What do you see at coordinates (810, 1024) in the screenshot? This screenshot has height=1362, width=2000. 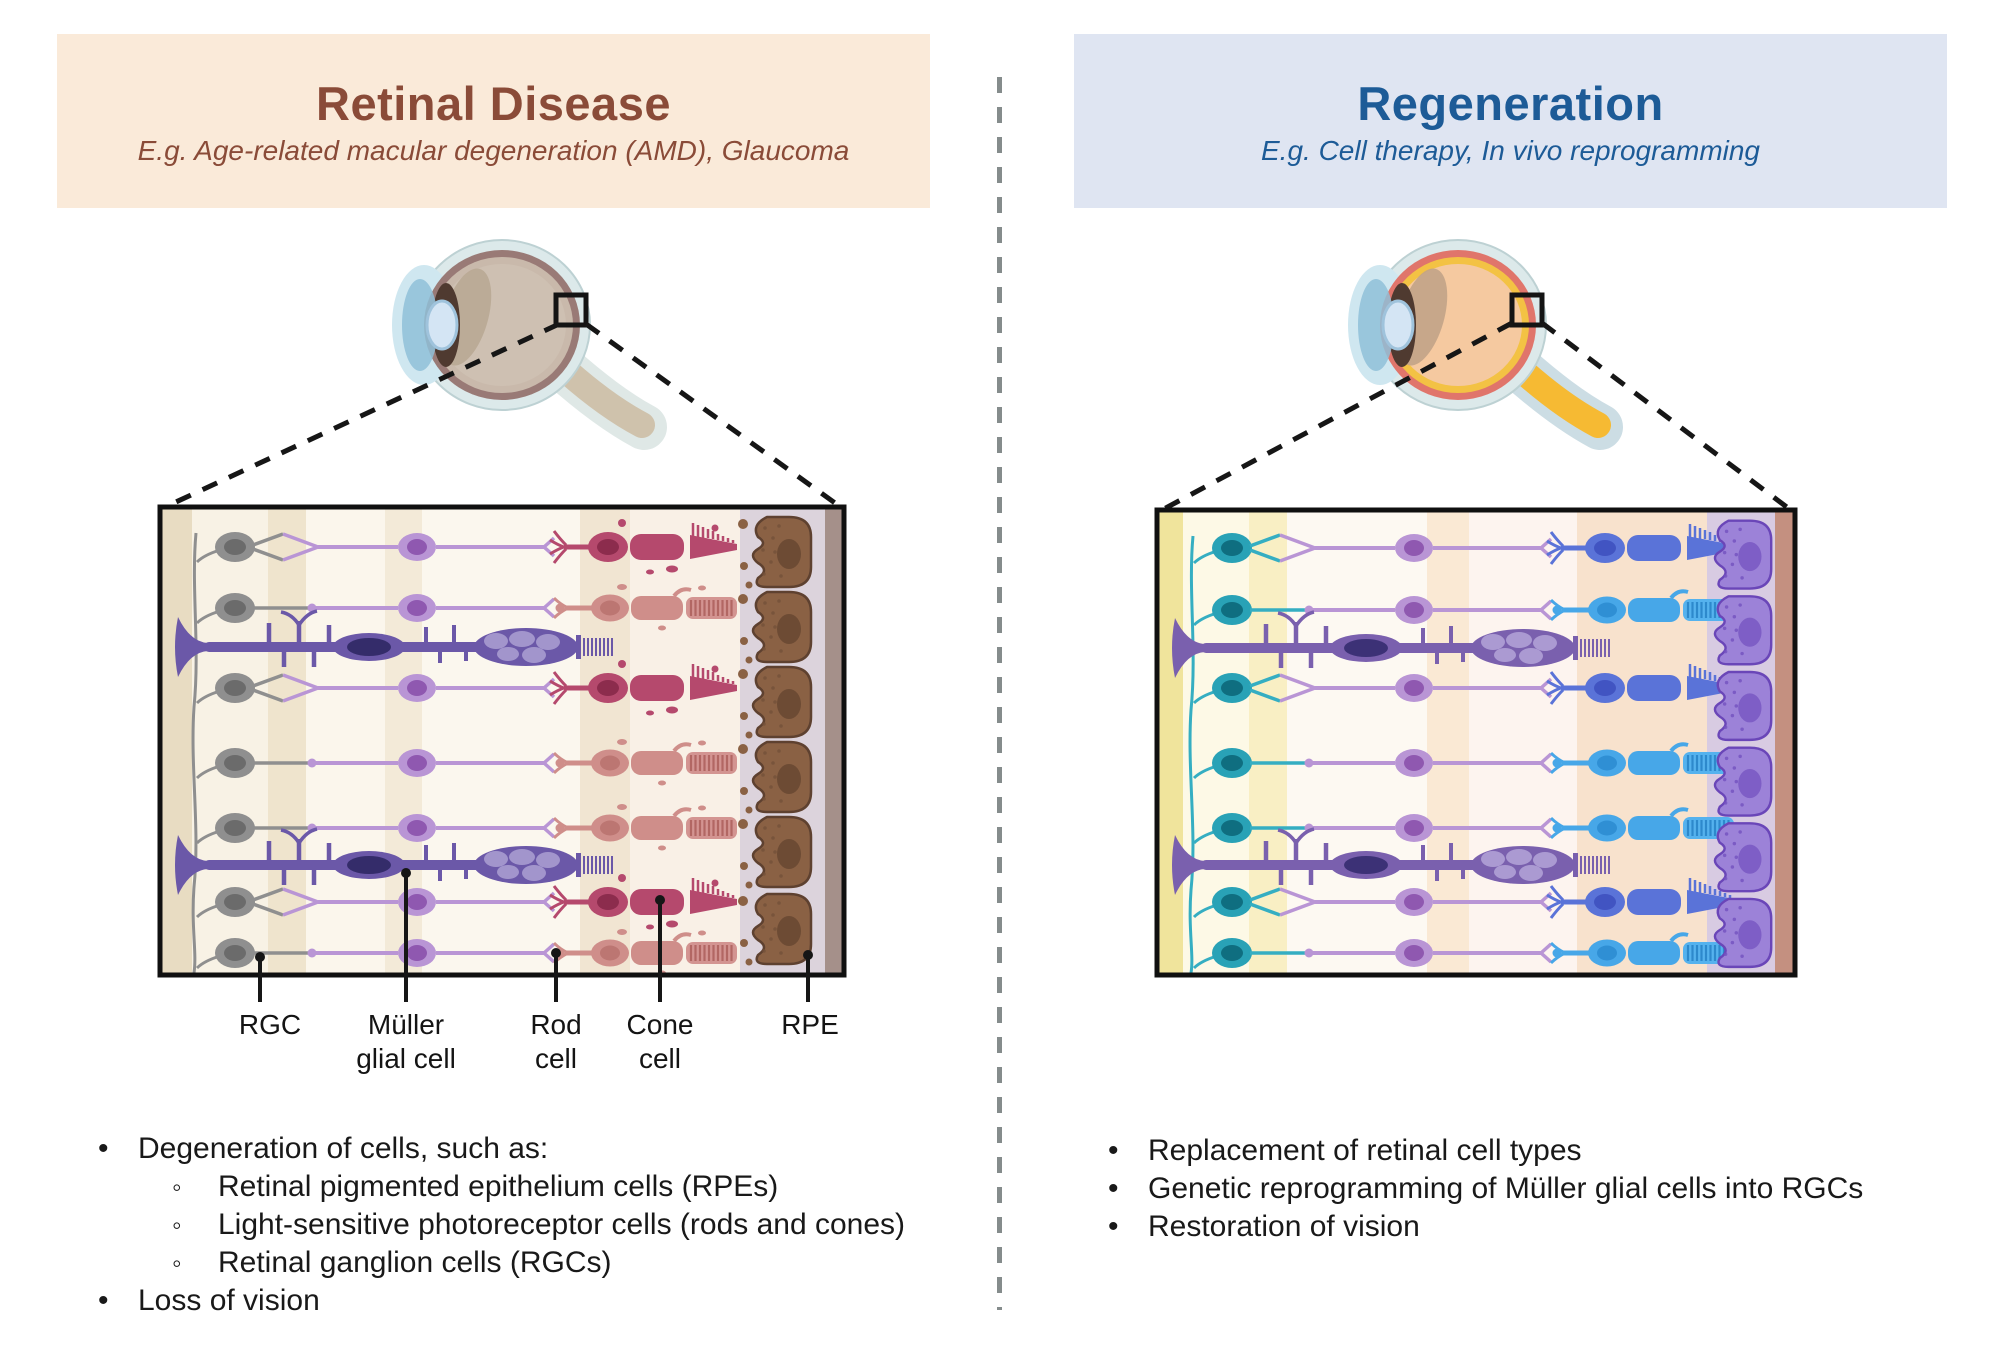 I see `label-rpe: RPE` at bounding box center [810, 1024].